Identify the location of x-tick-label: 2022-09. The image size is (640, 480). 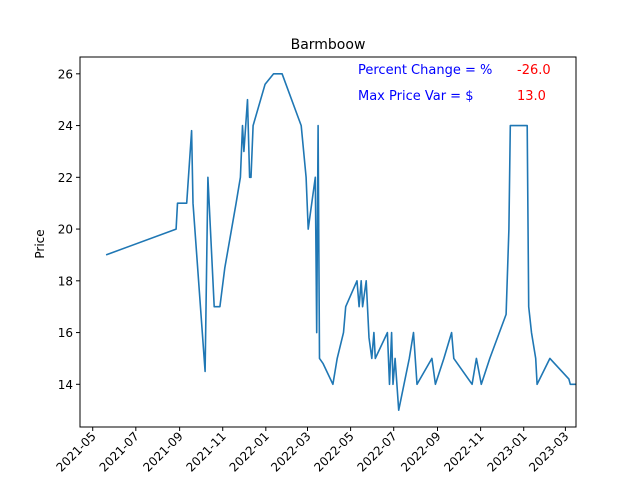
(420, 451).